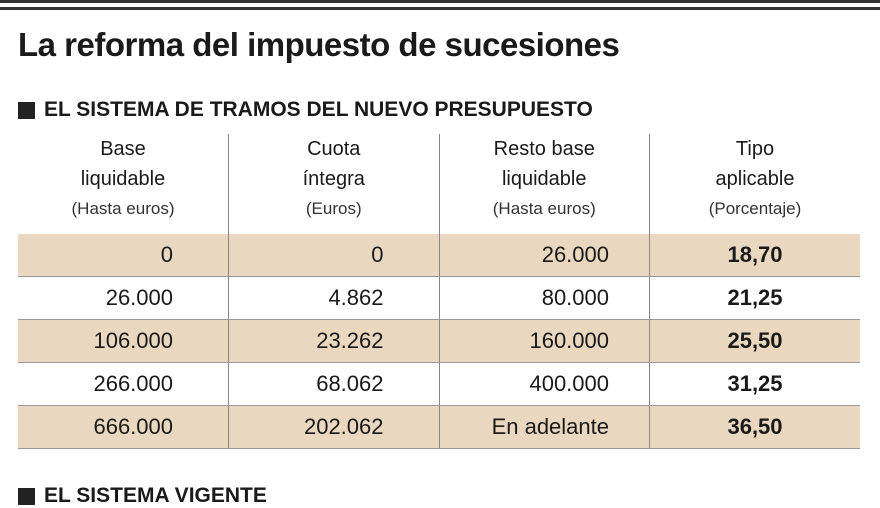  I want to click on table-row: 106.000 23.262 160.000 25,50, so click(439, 341).